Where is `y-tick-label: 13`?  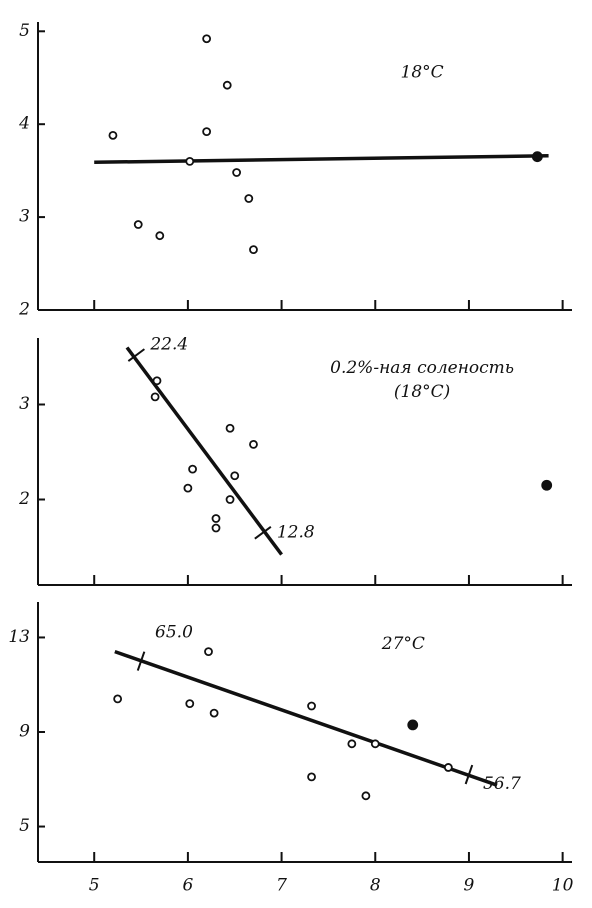 y-tick-label: 13 is located at coordinates (19, 637).